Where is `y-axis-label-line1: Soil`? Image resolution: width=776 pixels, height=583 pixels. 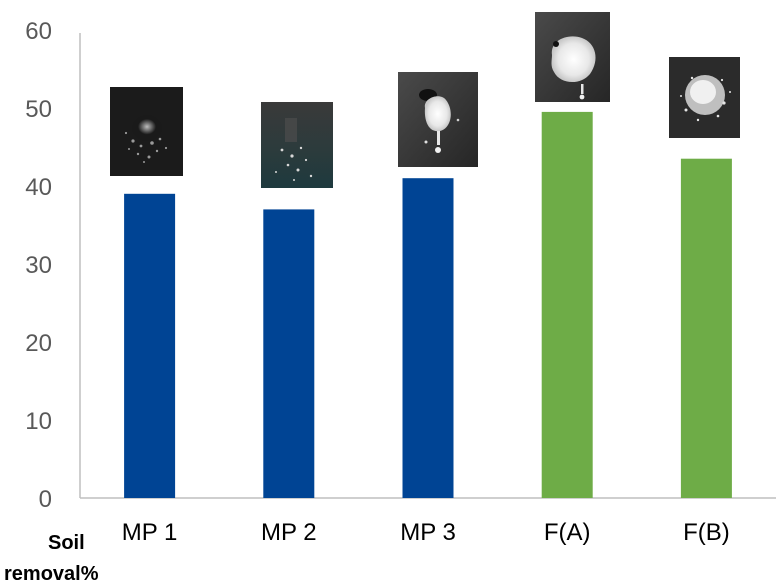
y-axis-label-line1: Soil is located at coordinates (66, 543).